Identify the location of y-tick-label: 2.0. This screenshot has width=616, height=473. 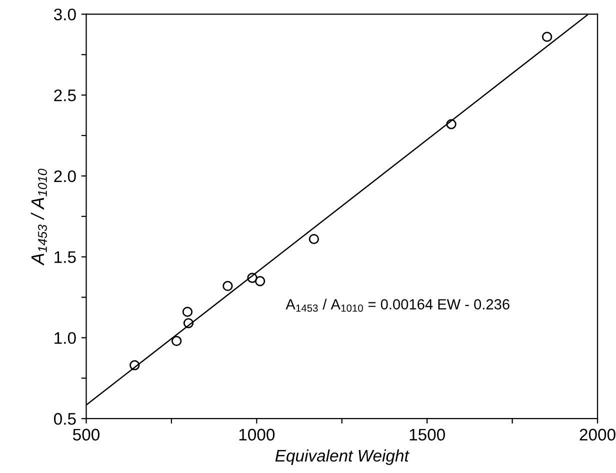
(65, 176).